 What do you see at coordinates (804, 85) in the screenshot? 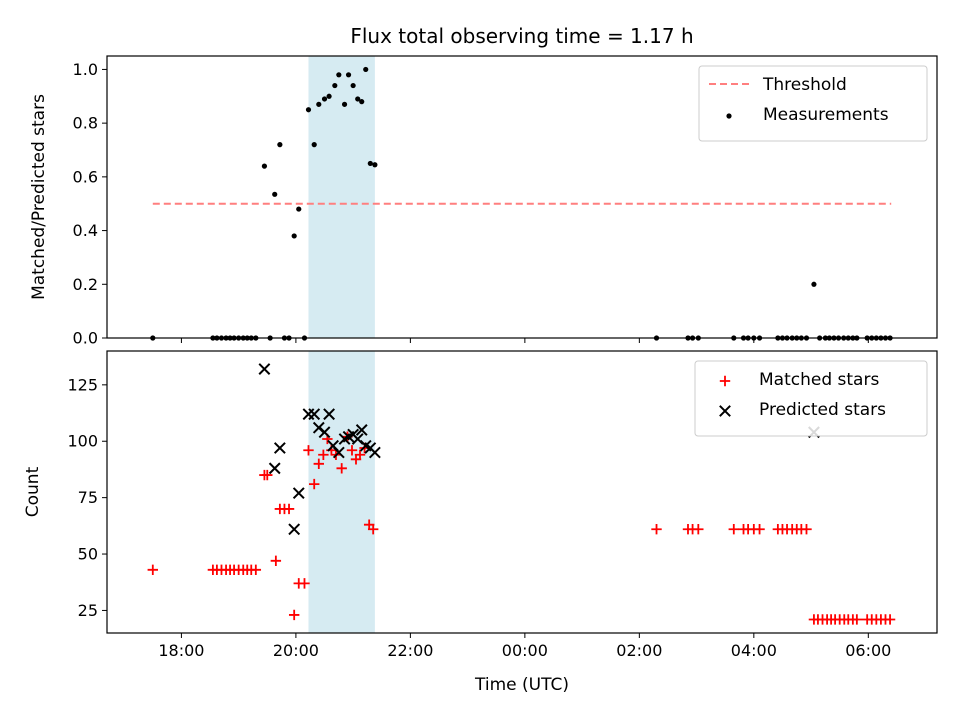
I see `legend-label: Threshold` at bounding box center [804, 85].